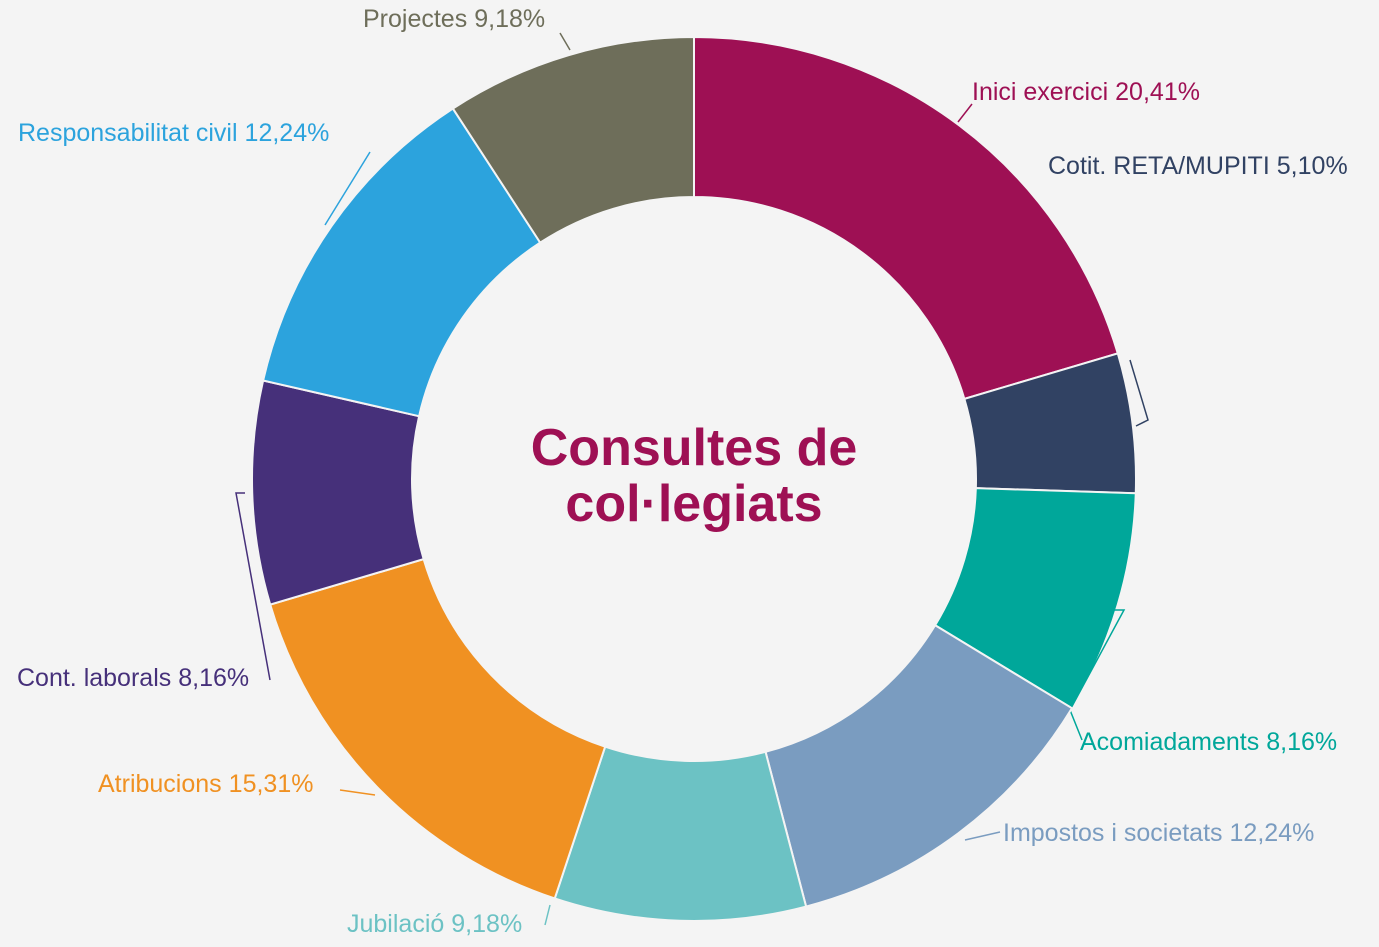 This screenshot has height=947, width=1379. What do you see at coordinates (1113, 833) in the screenshot?
I see `slice-category: Impostos i societats` at bounding box center [1113, 833].